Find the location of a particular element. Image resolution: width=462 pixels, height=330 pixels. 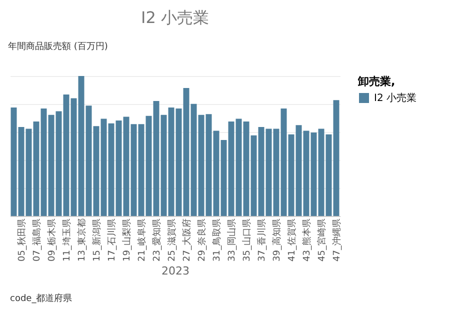

text: 年間商品販売額 (百万円) is located at coordinates (58, 46).